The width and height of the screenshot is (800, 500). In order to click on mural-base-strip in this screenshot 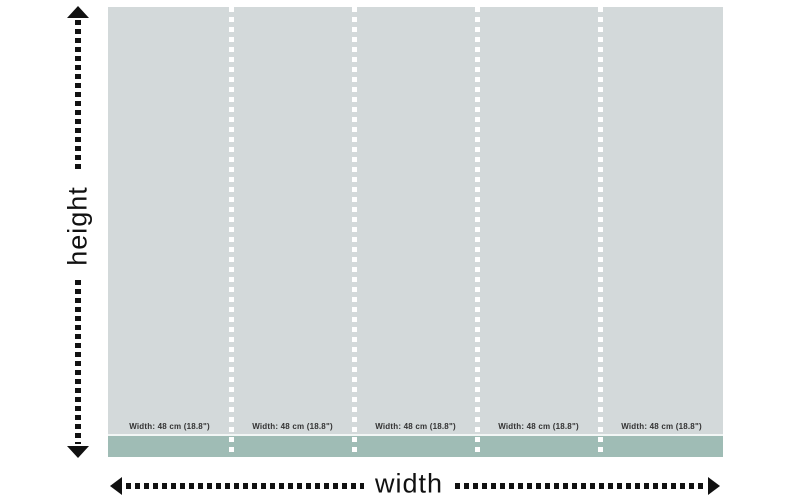, I will do `click(415, 445)`.